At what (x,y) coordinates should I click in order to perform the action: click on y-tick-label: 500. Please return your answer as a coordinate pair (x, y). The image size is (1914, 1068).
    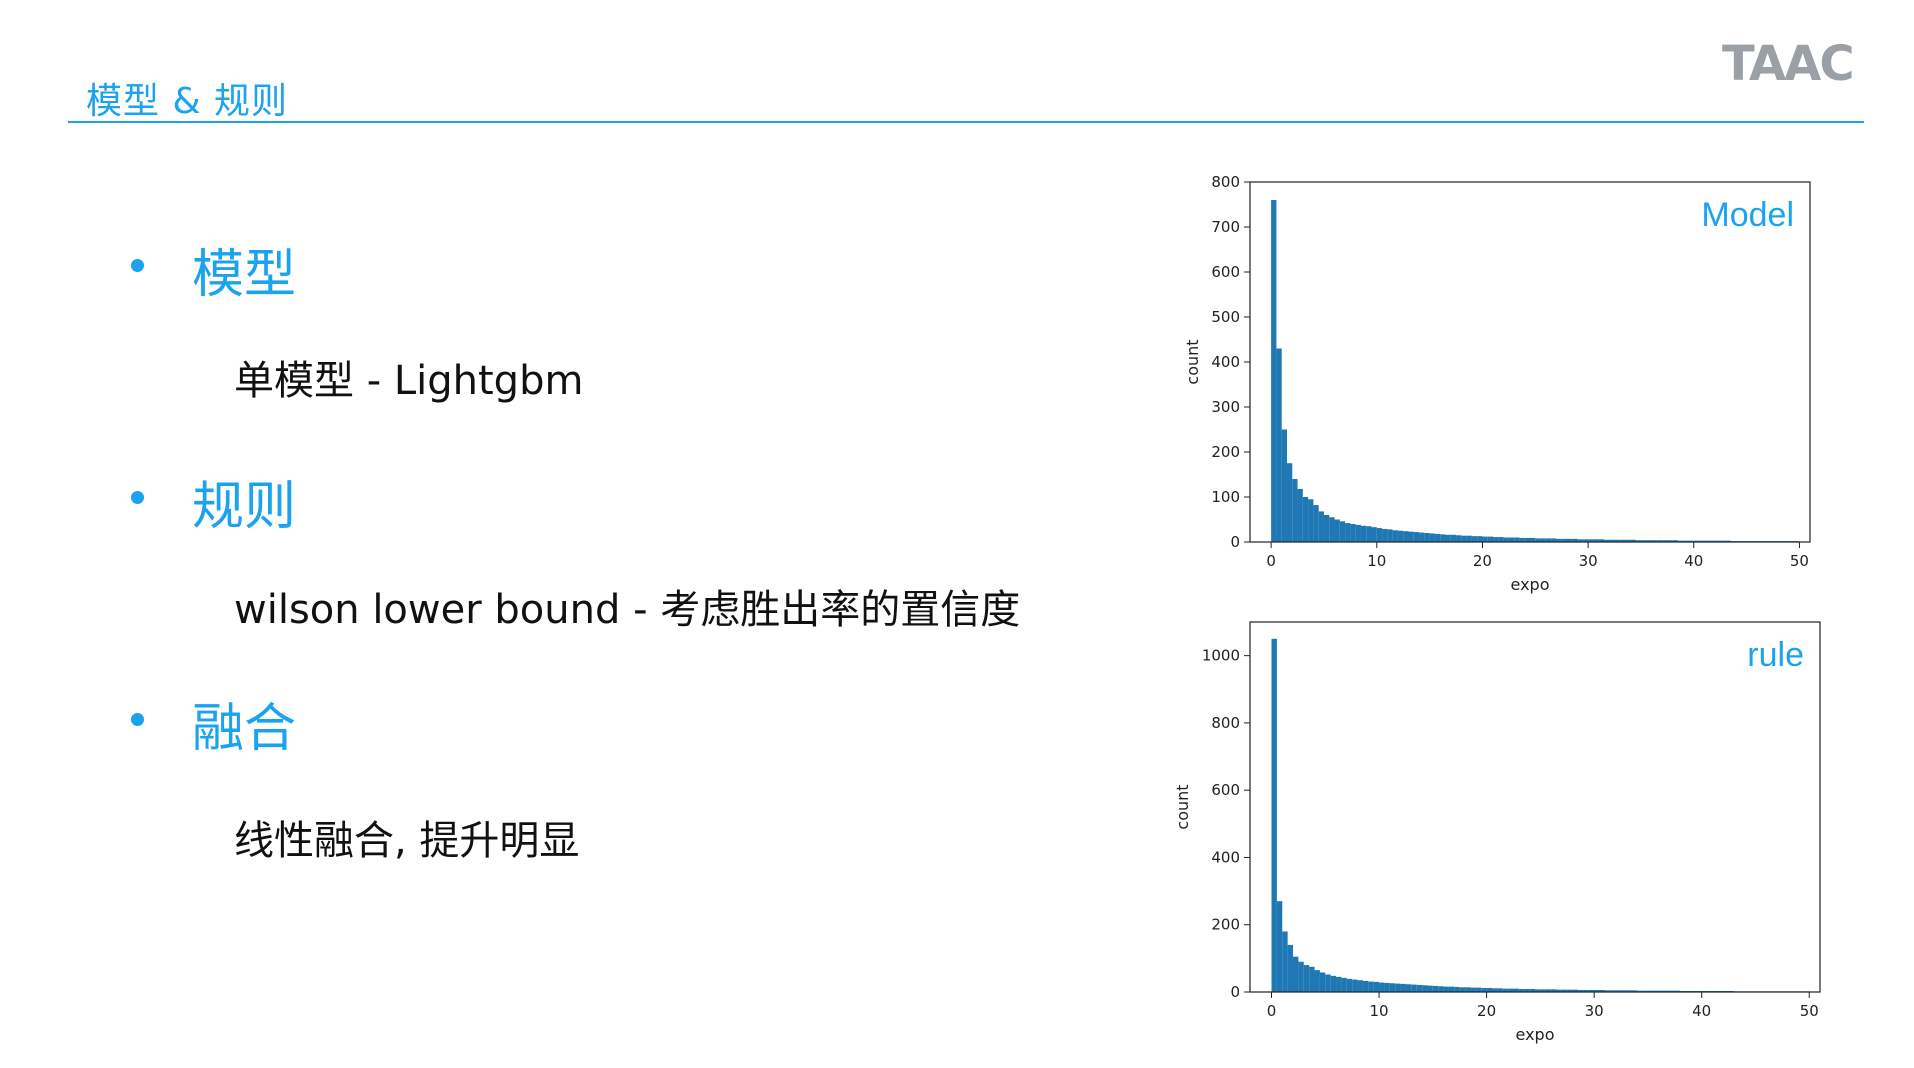
    Looking at the image, I should click on (1225, 317).